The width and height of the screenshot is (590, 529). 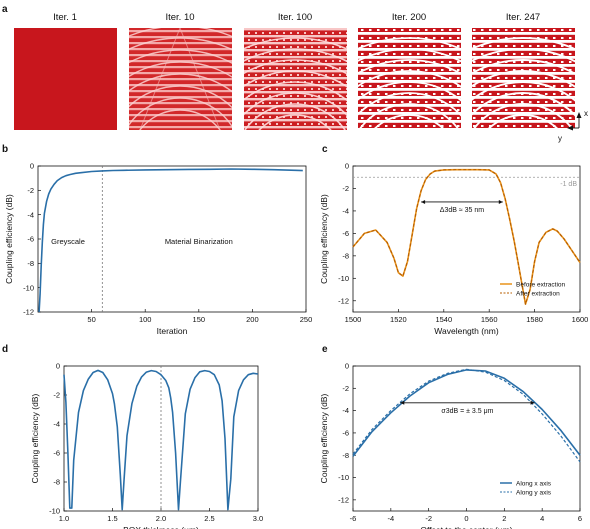 What do you see at coordinates (580, 518) in the screenshot?
I see `x-tick-label: 6` at bounding box center [580, 518].